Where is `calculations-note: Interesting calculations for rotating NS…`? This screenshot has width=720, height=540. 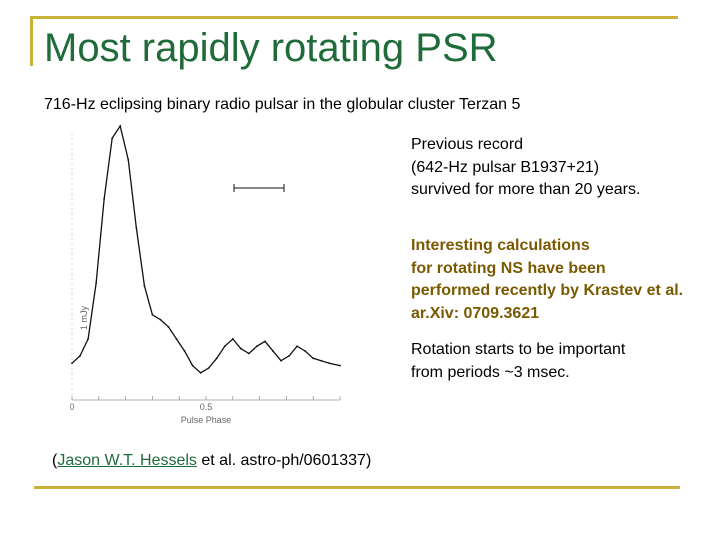 calculations-note: Interesting calculations for rotating NS… is located at coordinates (547, 280).